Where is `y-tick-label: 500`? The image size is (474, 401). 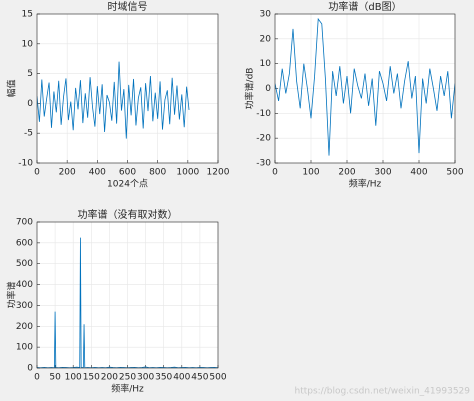
y-tick-label: 500 is located at coordinates (24, 264).